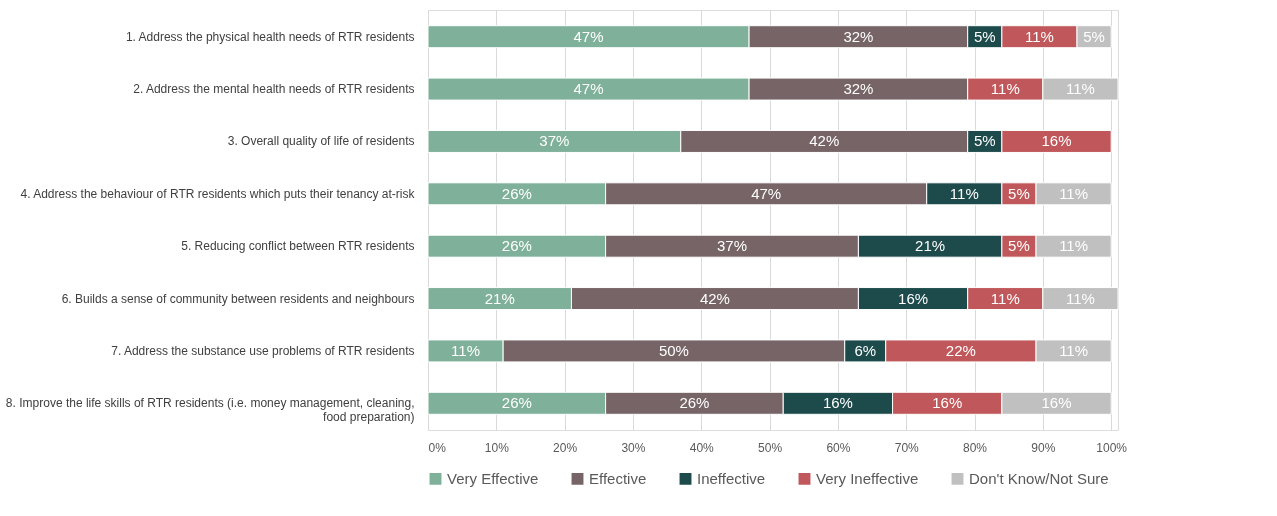  I want to click on x-tick-label: 10%, so click(497, 447).